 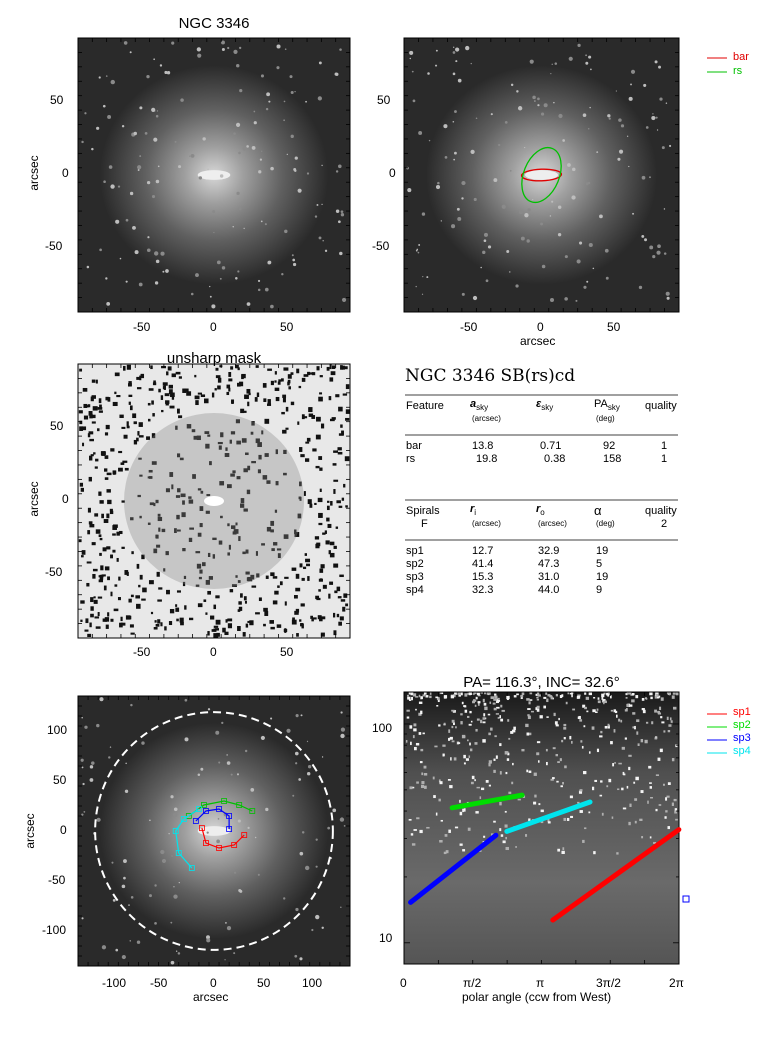 I want to click on table-row-sp4-ri: 32.3, so click(x=483, y=590).